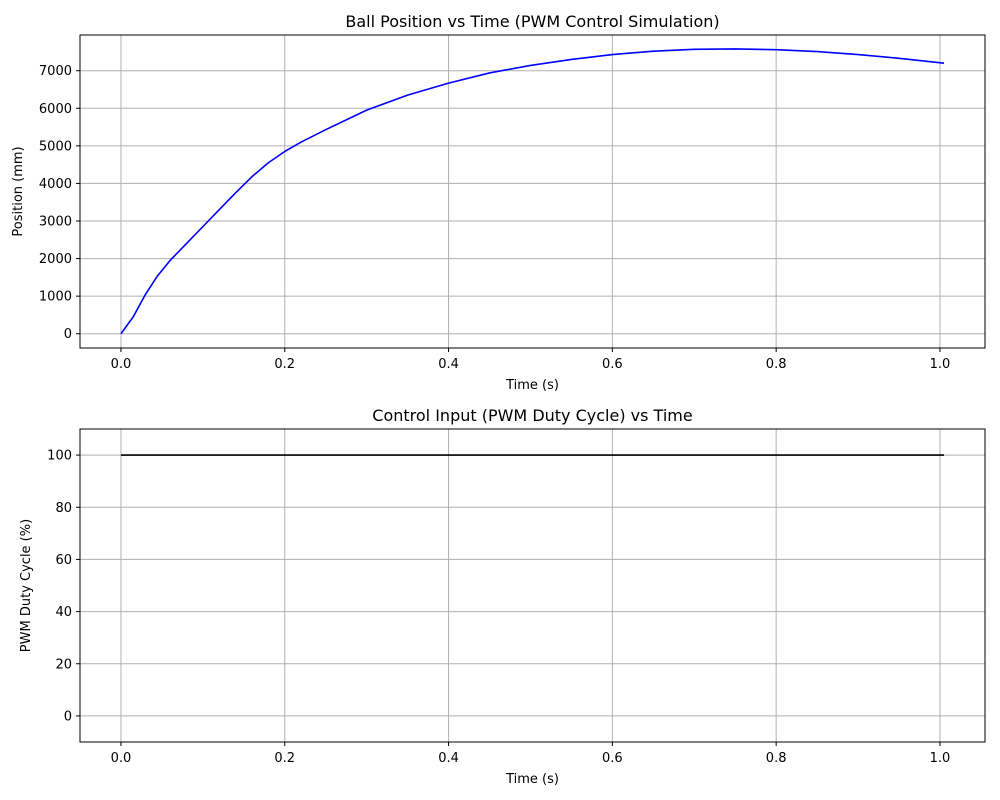 The image size is (1000, 800). Describe the element at coordinates (63, 560) in the screenshot. I see `pwm-chart-y-tick-label: 60` at that location.